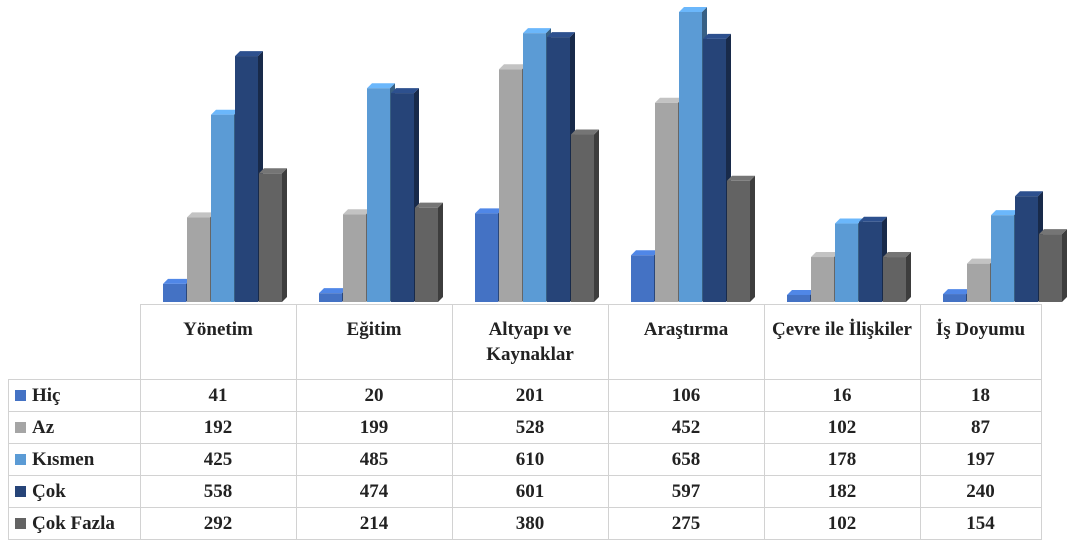  Describe the element at coordinates (980, 523) in the screenshot. I see `value-cell: 154` at that location.